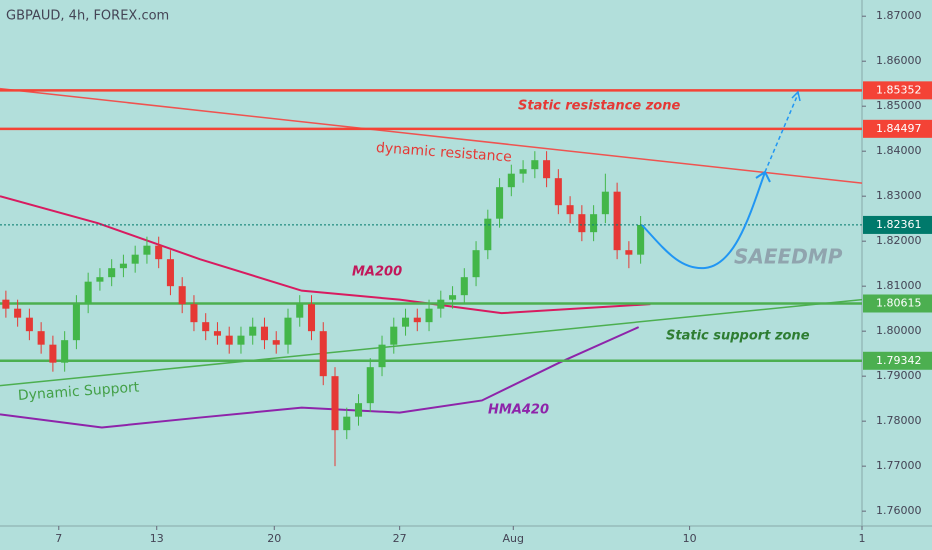 This screenshot has height=550, width=932. What do you see at coordinates (899, 420) in the screenshot?
I see `y-tick-label: 1.78000` at bounding box center [899, 420].